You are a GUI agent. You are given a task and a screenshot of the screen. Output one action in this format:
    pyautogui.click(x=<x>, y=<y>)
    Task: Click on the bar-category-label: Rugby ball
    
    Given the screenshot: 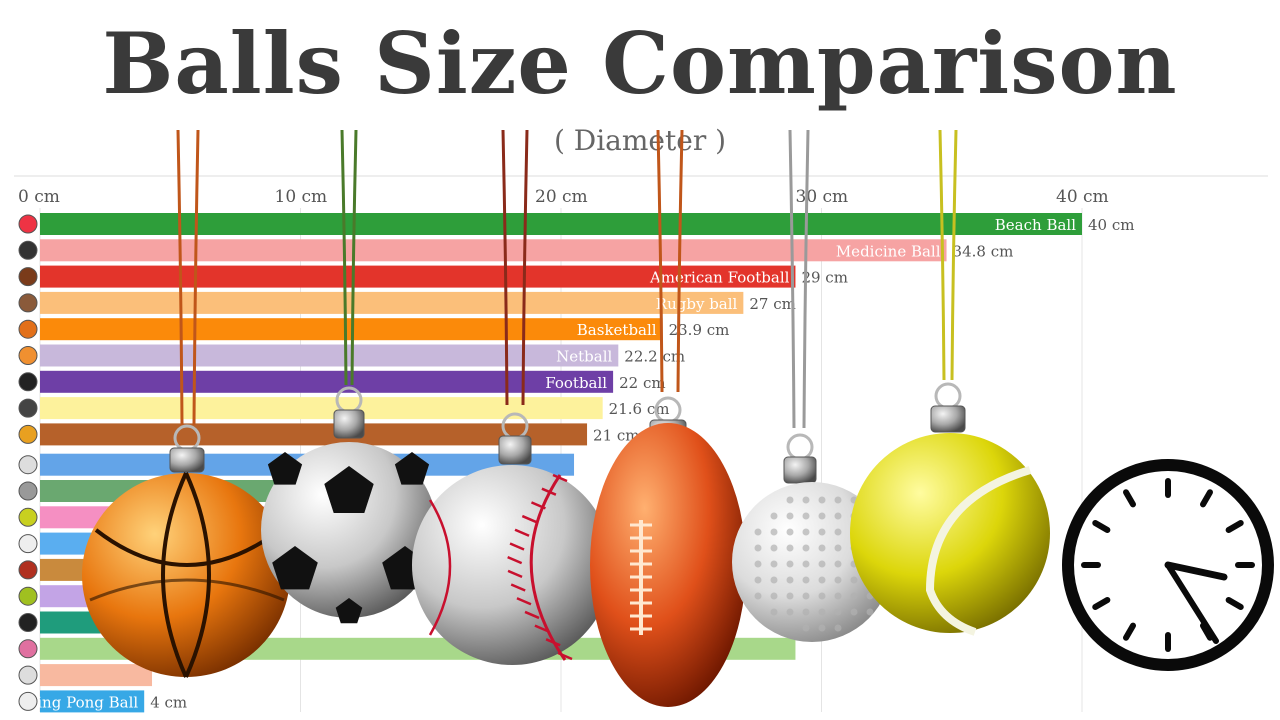 What is the action you would take?
    pyautogui.click(x=697, y=304)
    